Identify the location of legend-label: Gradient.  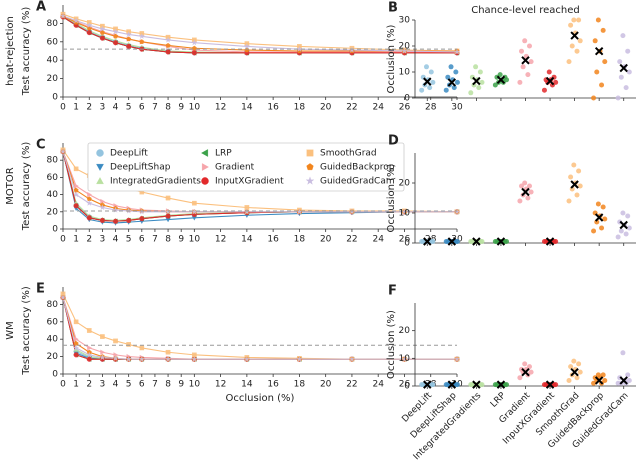
(235, 168).